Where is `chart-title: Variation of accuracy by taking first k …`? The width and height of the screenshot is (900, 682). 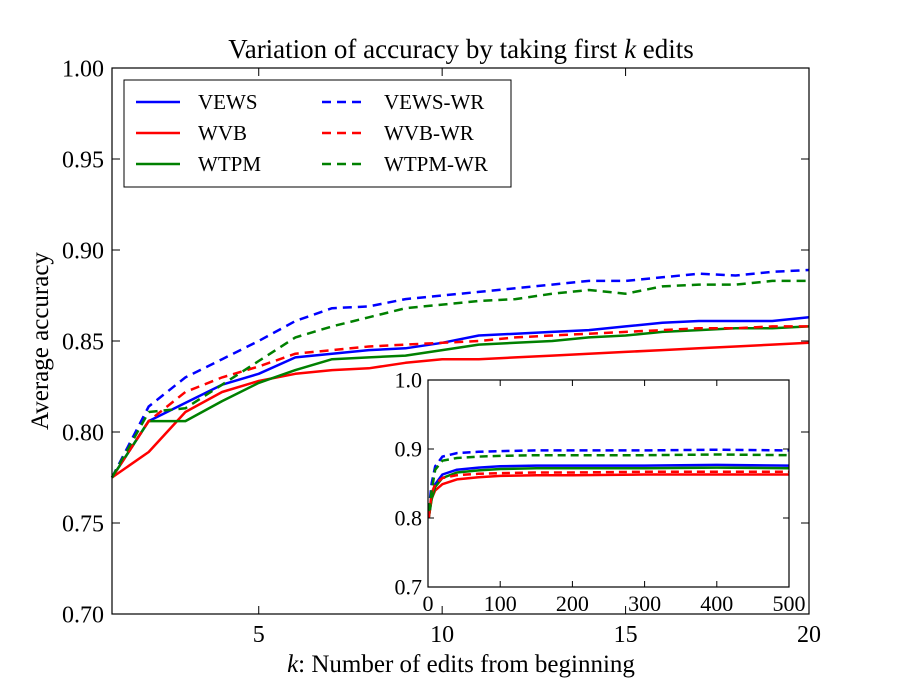
chart-title: Variation of accuracy by taking first k … is located at coordinates (461, 49).